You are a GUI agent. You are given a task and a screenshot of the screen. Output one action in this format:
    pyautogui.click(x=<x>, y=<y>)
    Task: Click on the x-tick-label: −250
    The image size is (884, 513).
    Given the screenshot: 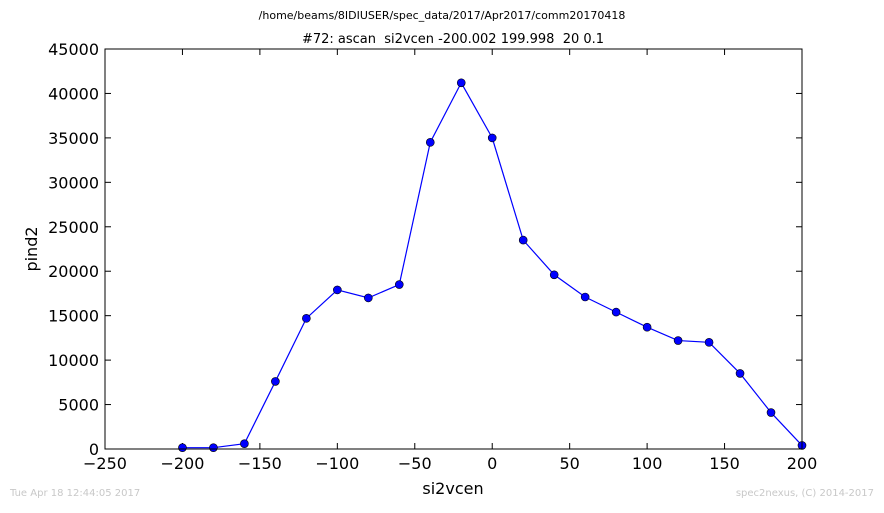 What is the action you would take?
    pyautogui.click(x=105, y=463)
    